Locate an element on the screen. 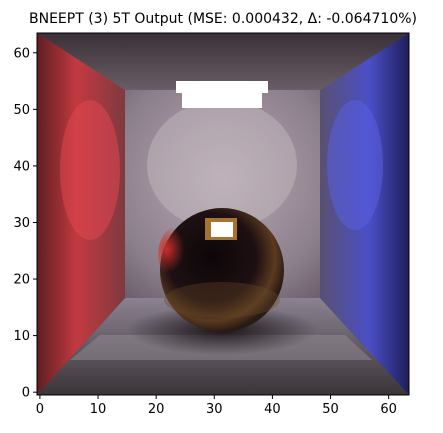 The image size is (443, 433). left-wall-glow is located at coordinates (90, 170).